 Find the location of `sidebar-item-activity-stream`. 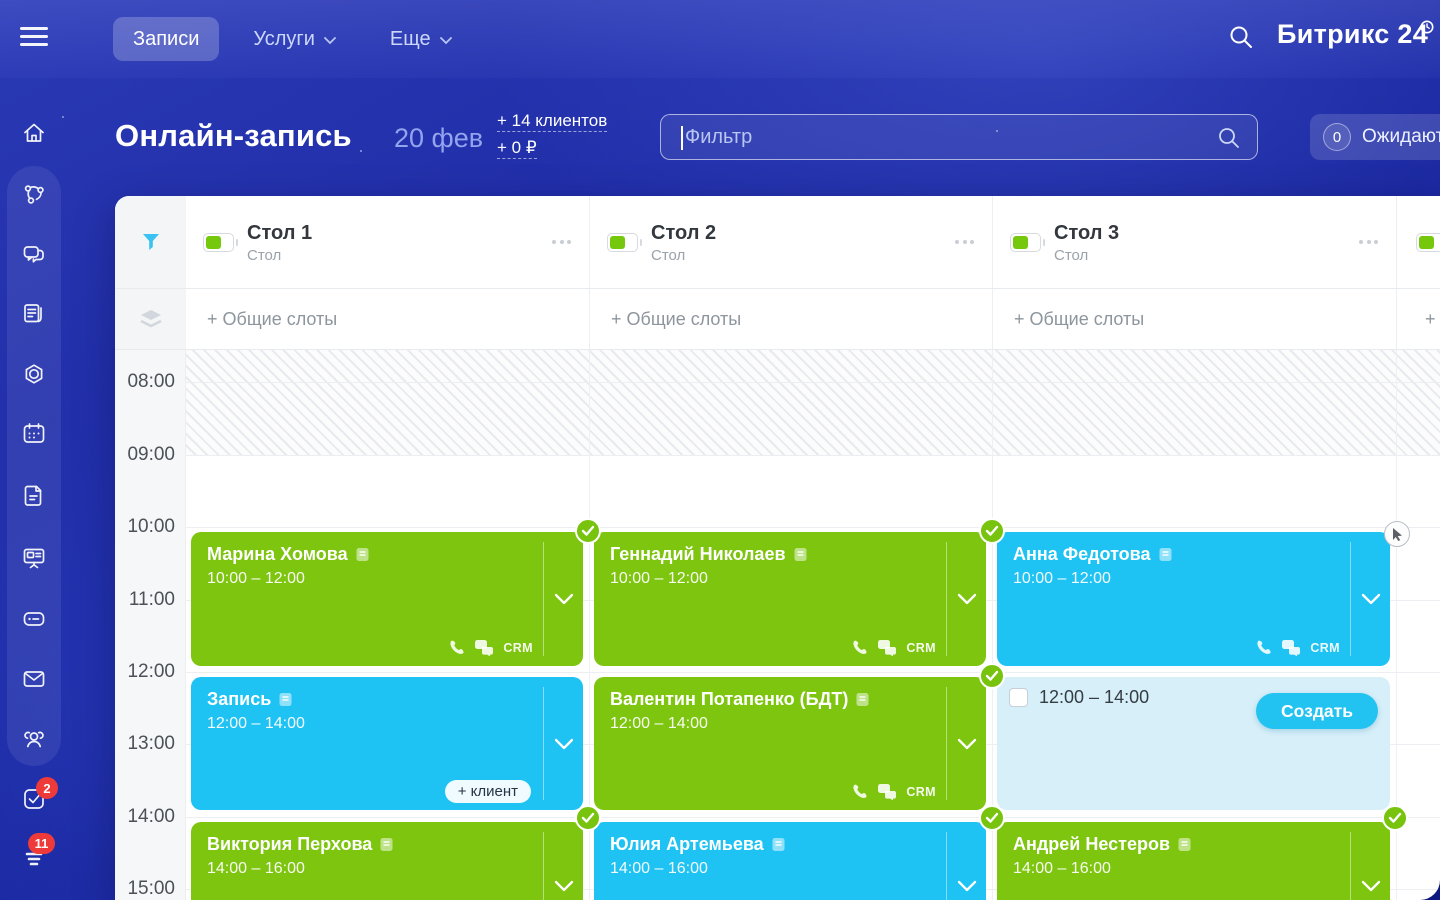

sidebar-item-activity-stream is located at coordinates (34, 859).